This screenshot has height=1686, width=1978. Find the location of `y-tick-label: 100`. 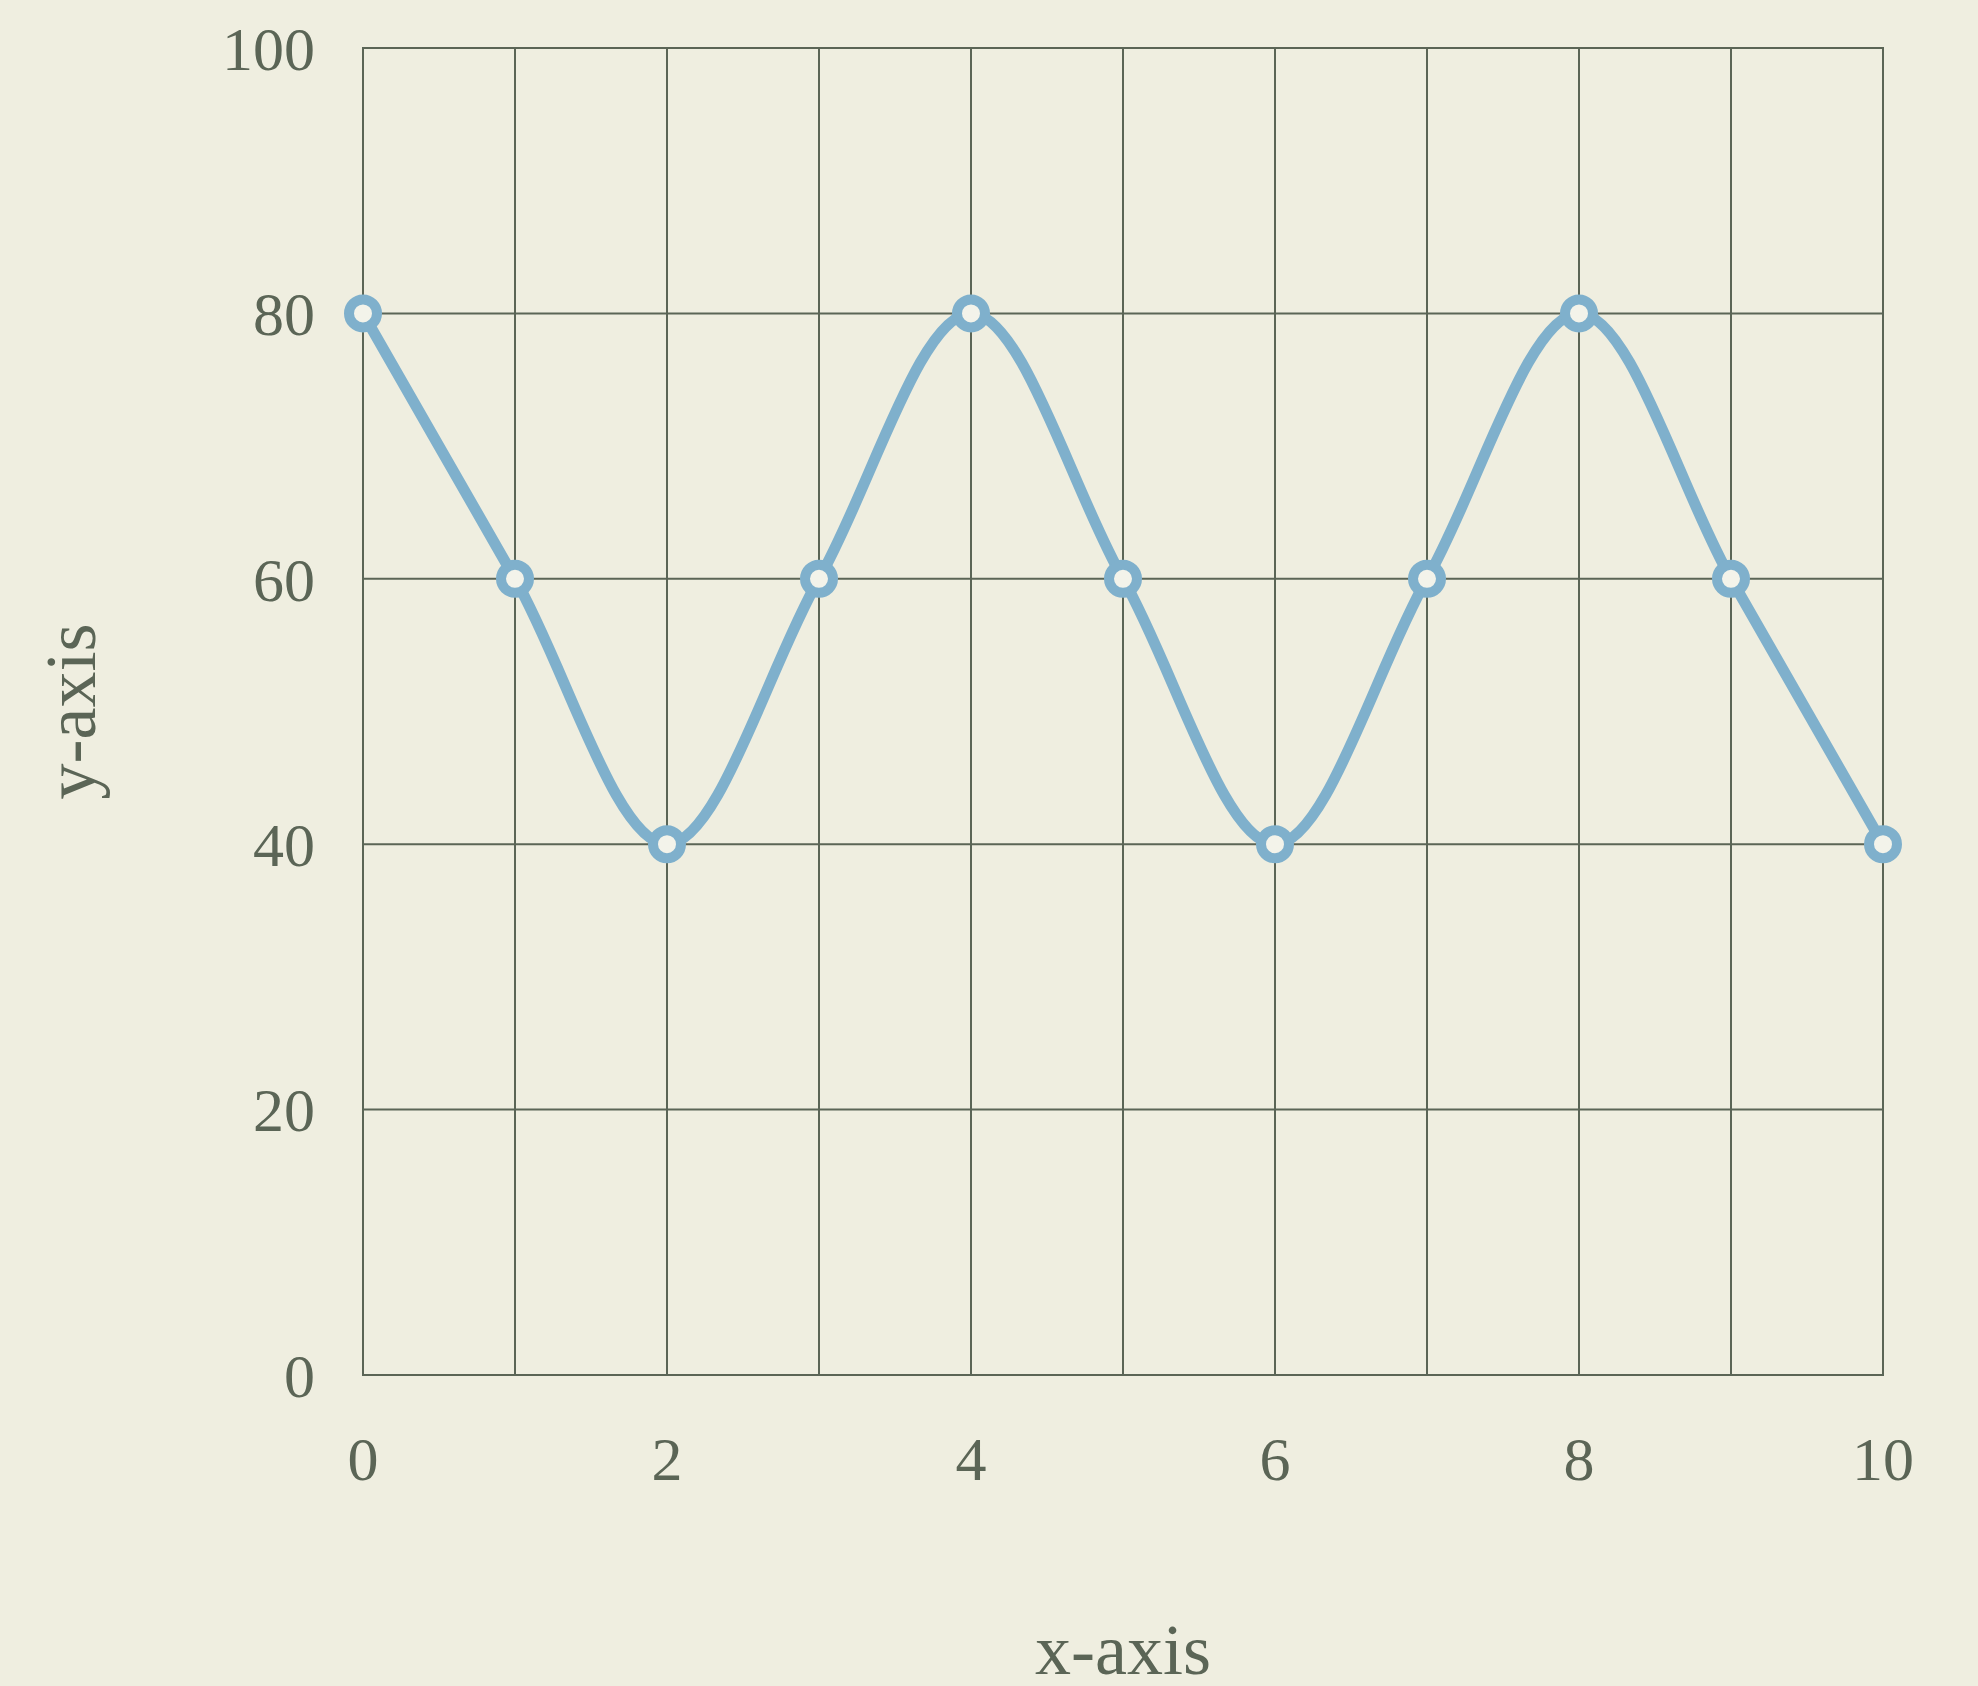

y-tick-label: 100 is located at coordinates (268, 48).